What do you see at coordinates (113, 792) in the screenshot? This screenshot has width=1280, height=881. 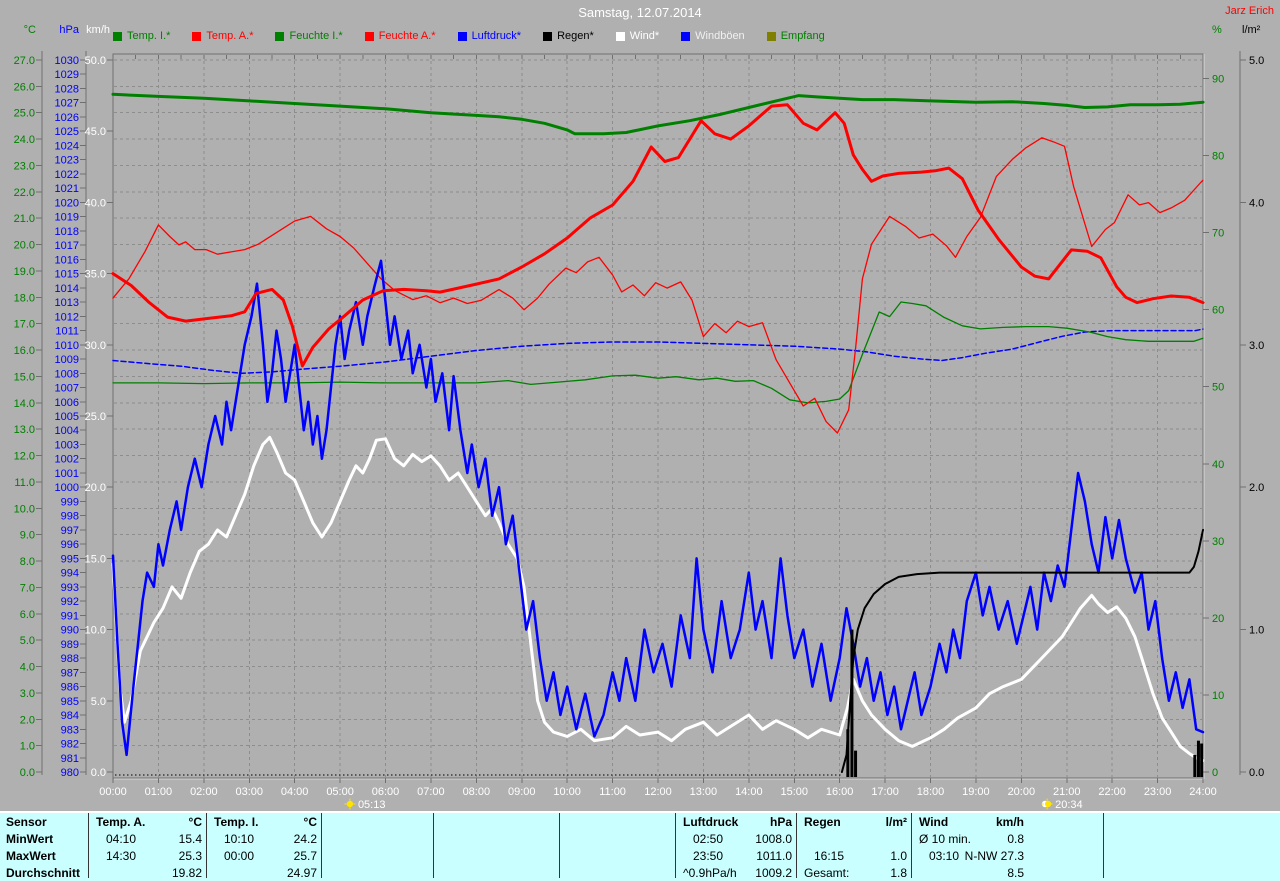 I see `svg-text: 00:00` at bounding box center [113, 792].